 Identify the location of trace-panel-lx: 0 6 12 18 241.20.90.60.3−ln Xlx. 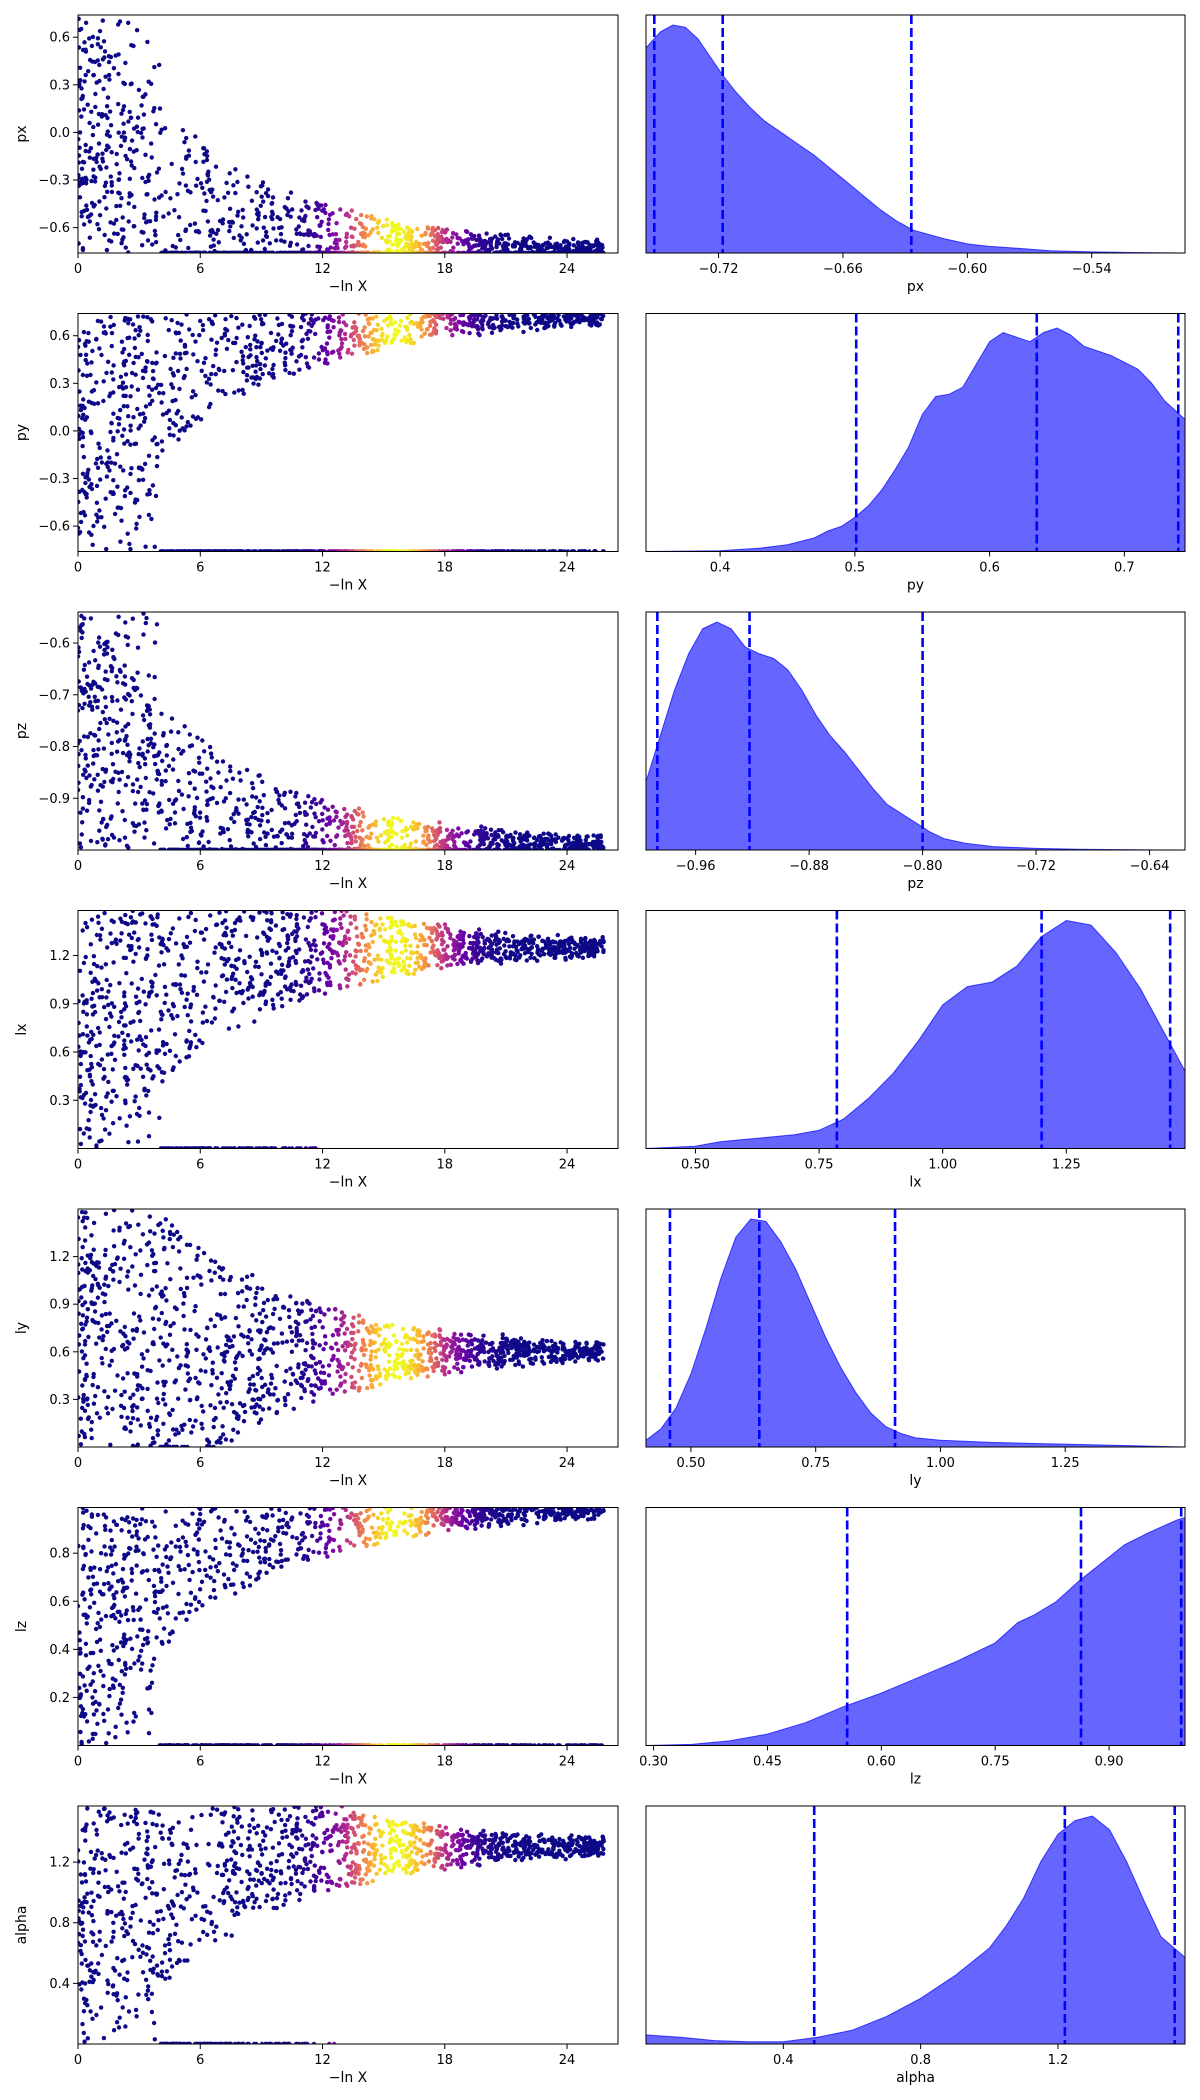
(316, 1050).